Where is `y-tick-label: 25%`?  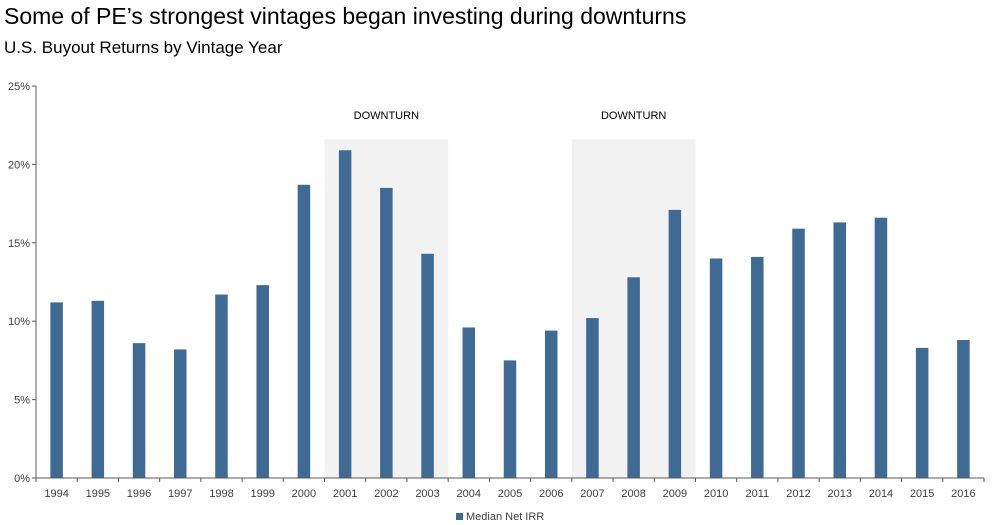 y-tick-label: 25% is located at coordinates (19, 87).